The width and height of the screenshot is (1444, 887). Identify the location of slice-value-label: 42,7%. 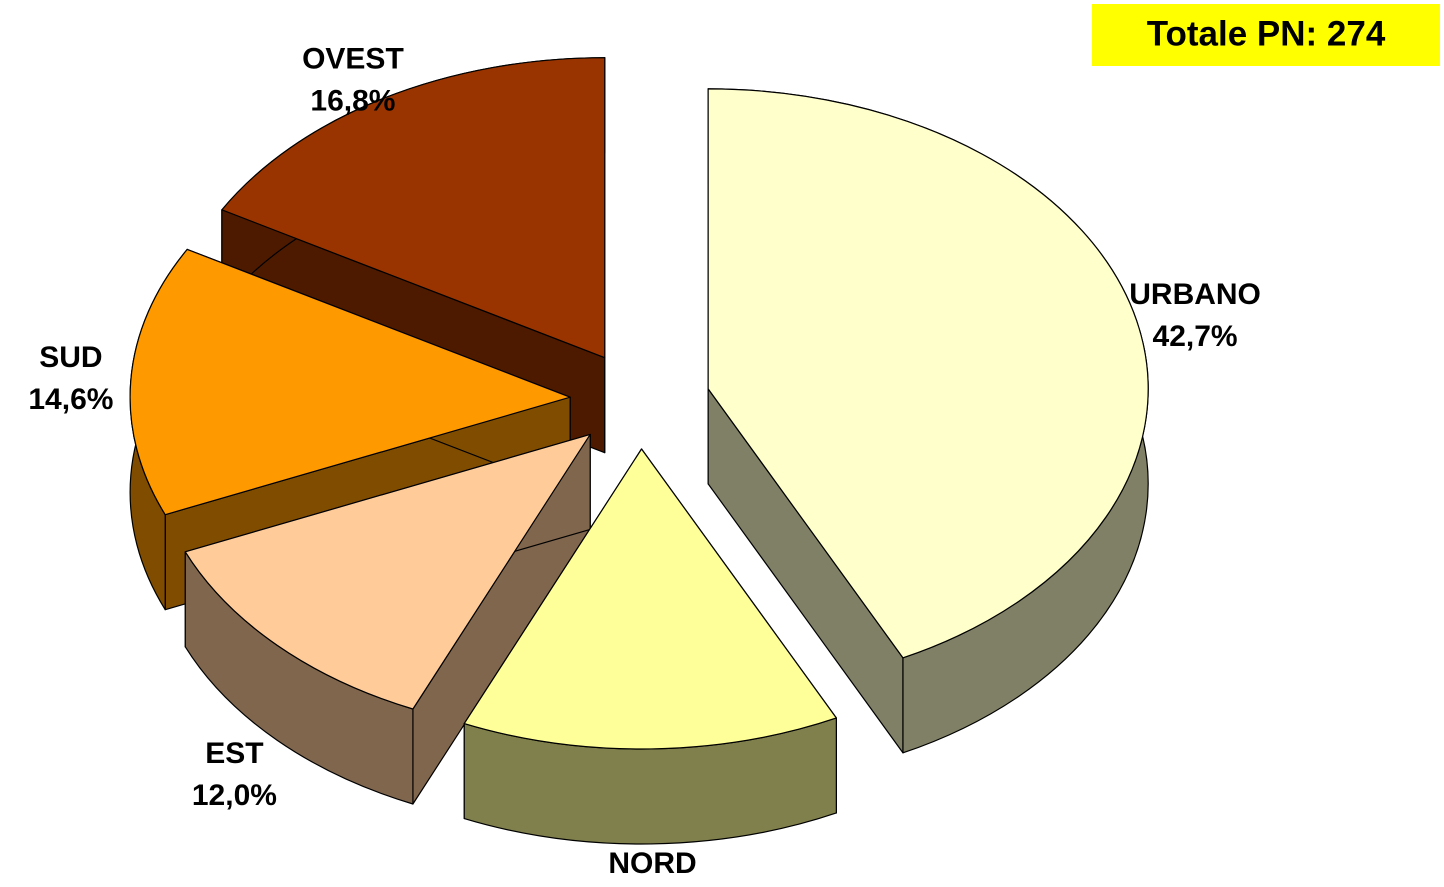
(1195, 336).